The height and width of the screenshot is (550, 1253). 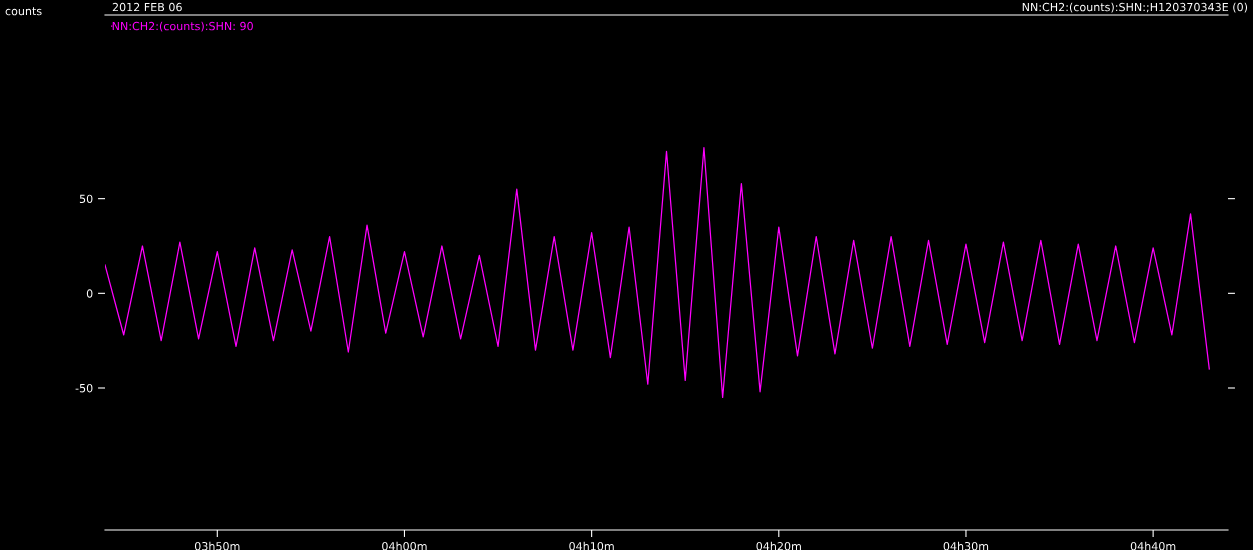 I want to click on y-axis-title: counts, so click(x=23, y=11).